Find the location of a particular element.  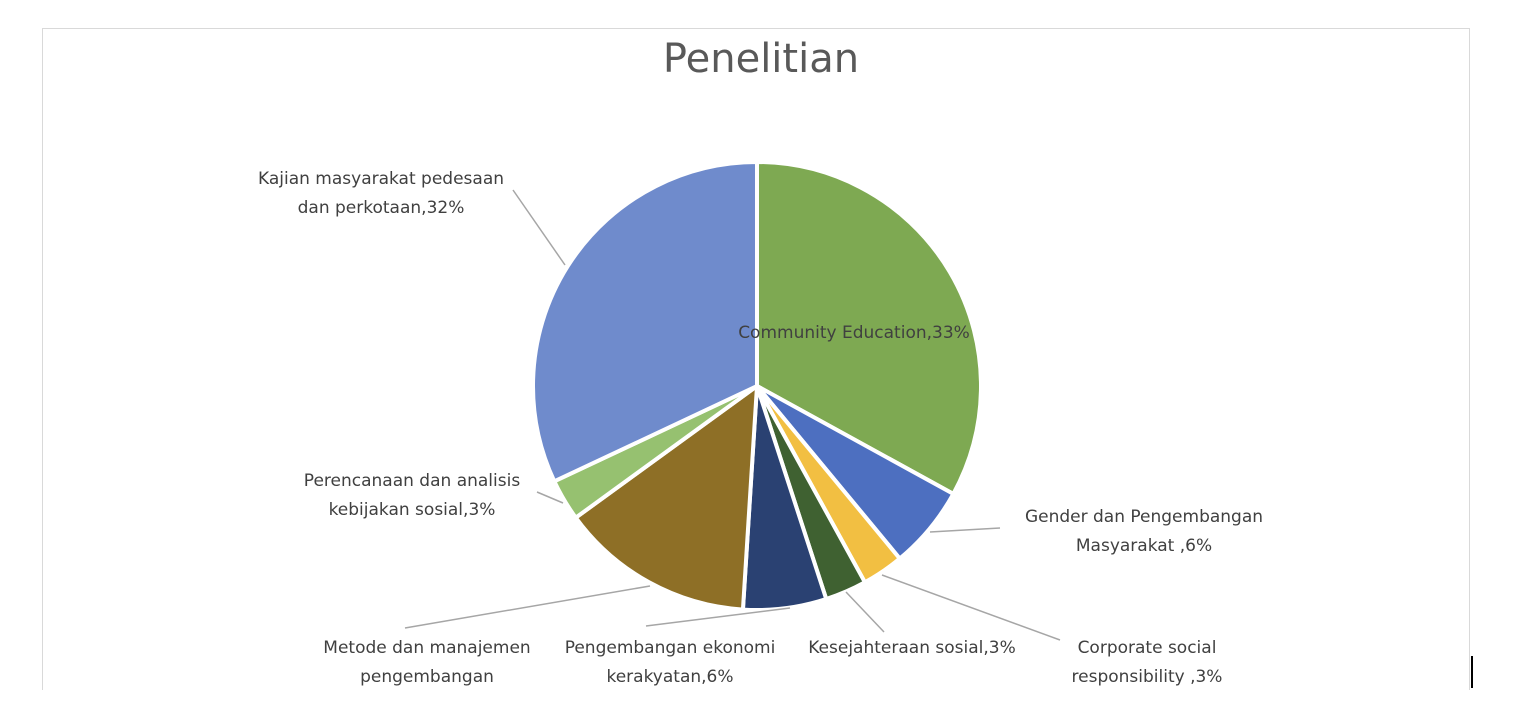

data-label-3: Corporate social responsibility ,3% is located at coordinates (1147, 662).